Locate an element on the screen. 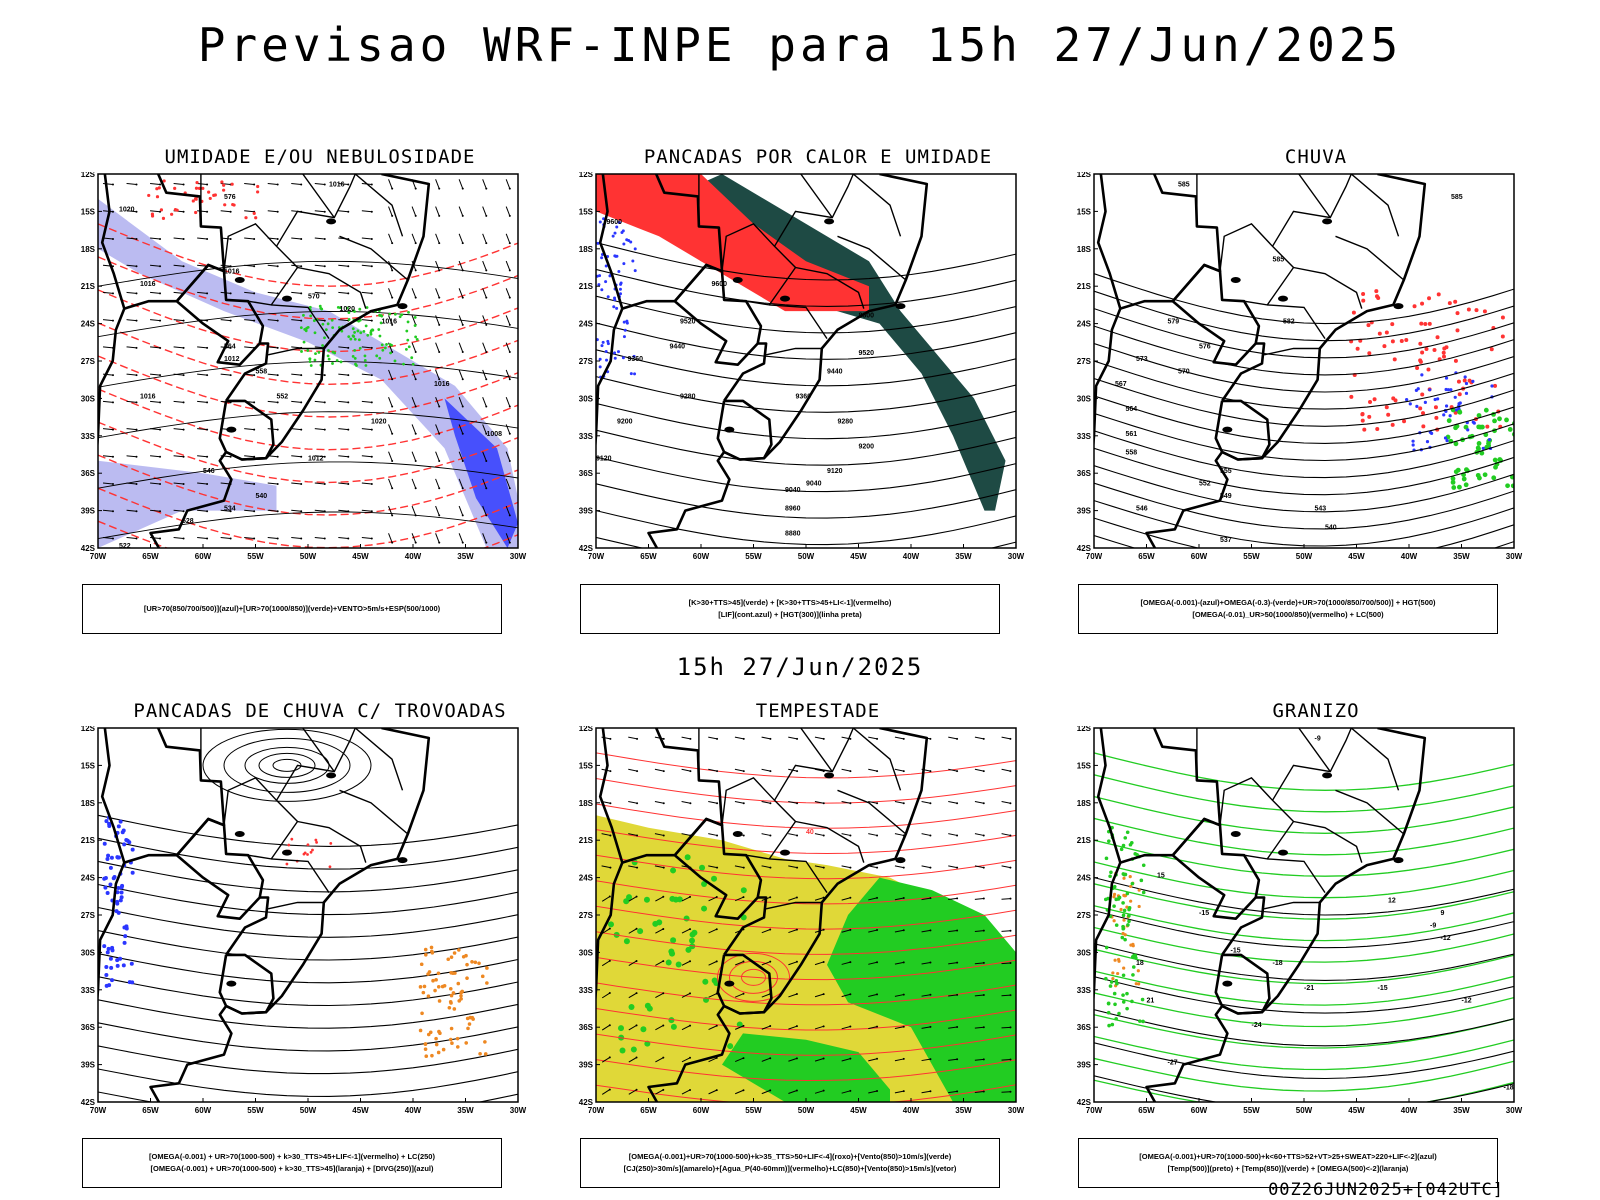  green-patches is located at coordinates (677, 954).